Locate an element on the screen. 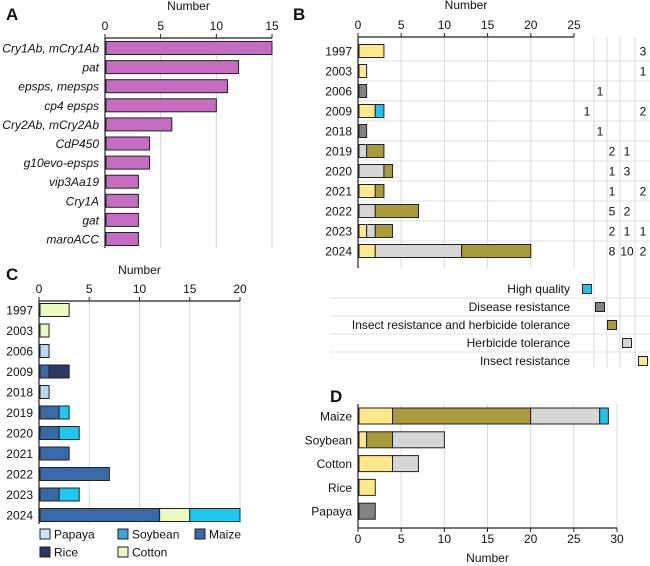 The width and height of the screenshot is (650, 566). category-label: 2019 is located at coordinates (338, 152).